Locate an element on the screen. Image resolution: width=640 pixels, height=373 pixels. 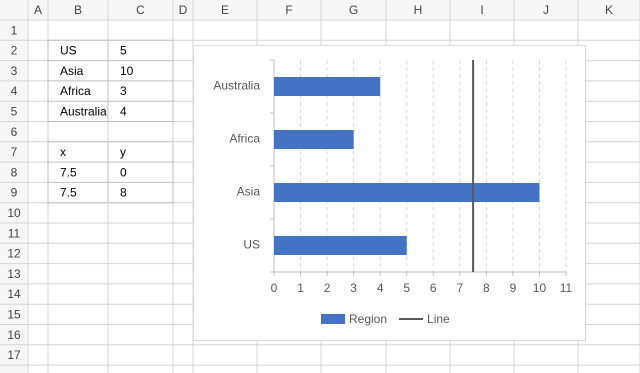
column-header: E is located at coordinates (225, 10).